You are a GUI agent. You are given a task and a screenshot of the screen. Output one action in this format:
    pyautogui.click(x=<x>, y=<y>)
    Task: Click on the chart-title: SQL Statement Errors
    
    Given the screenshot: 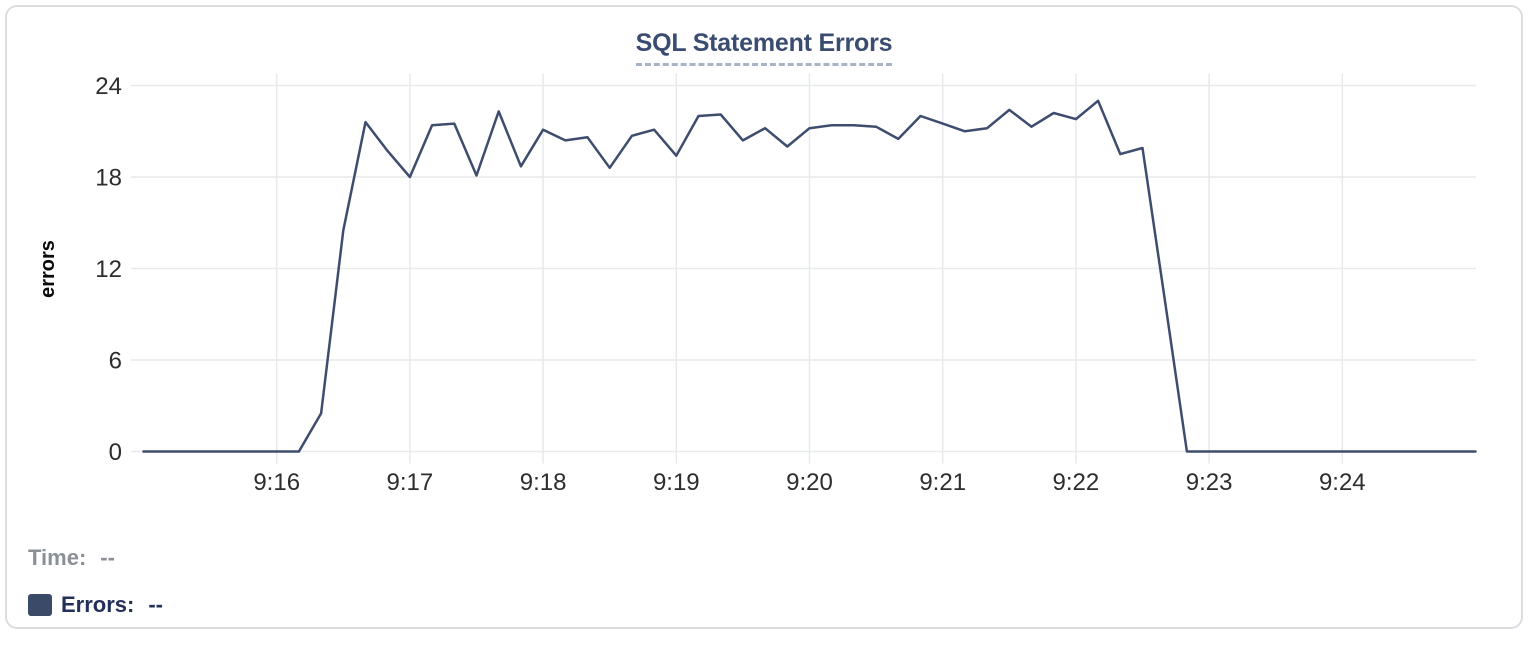 What is the action you would take?
    pyautogui.click(x=764, y=47)
    